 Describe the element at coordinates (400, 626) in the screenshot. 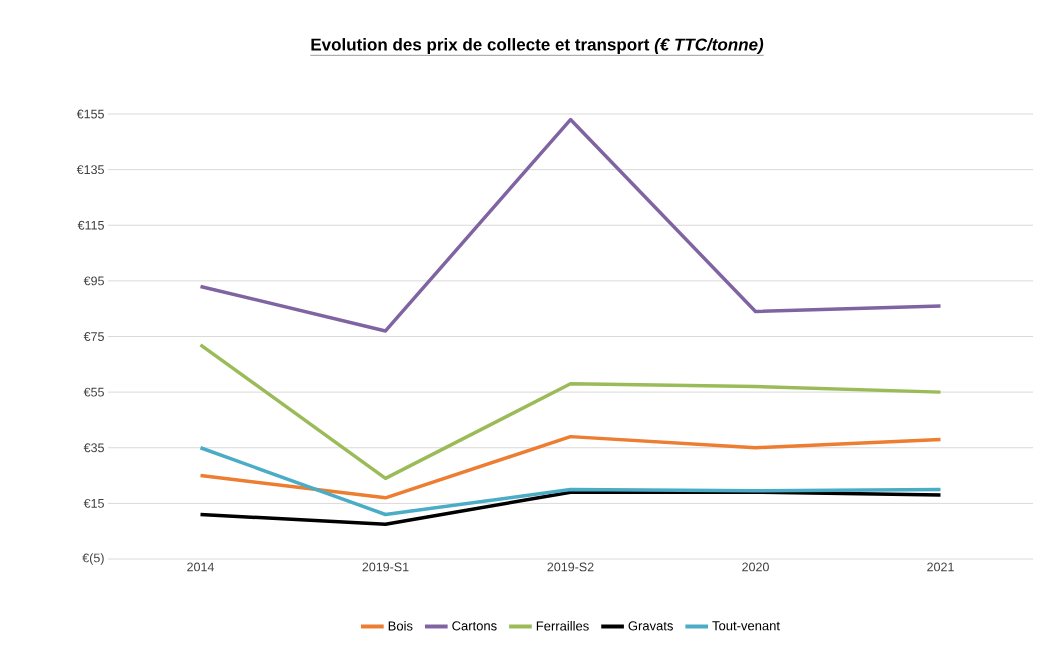

I see `legend-label: Bois` at that location.